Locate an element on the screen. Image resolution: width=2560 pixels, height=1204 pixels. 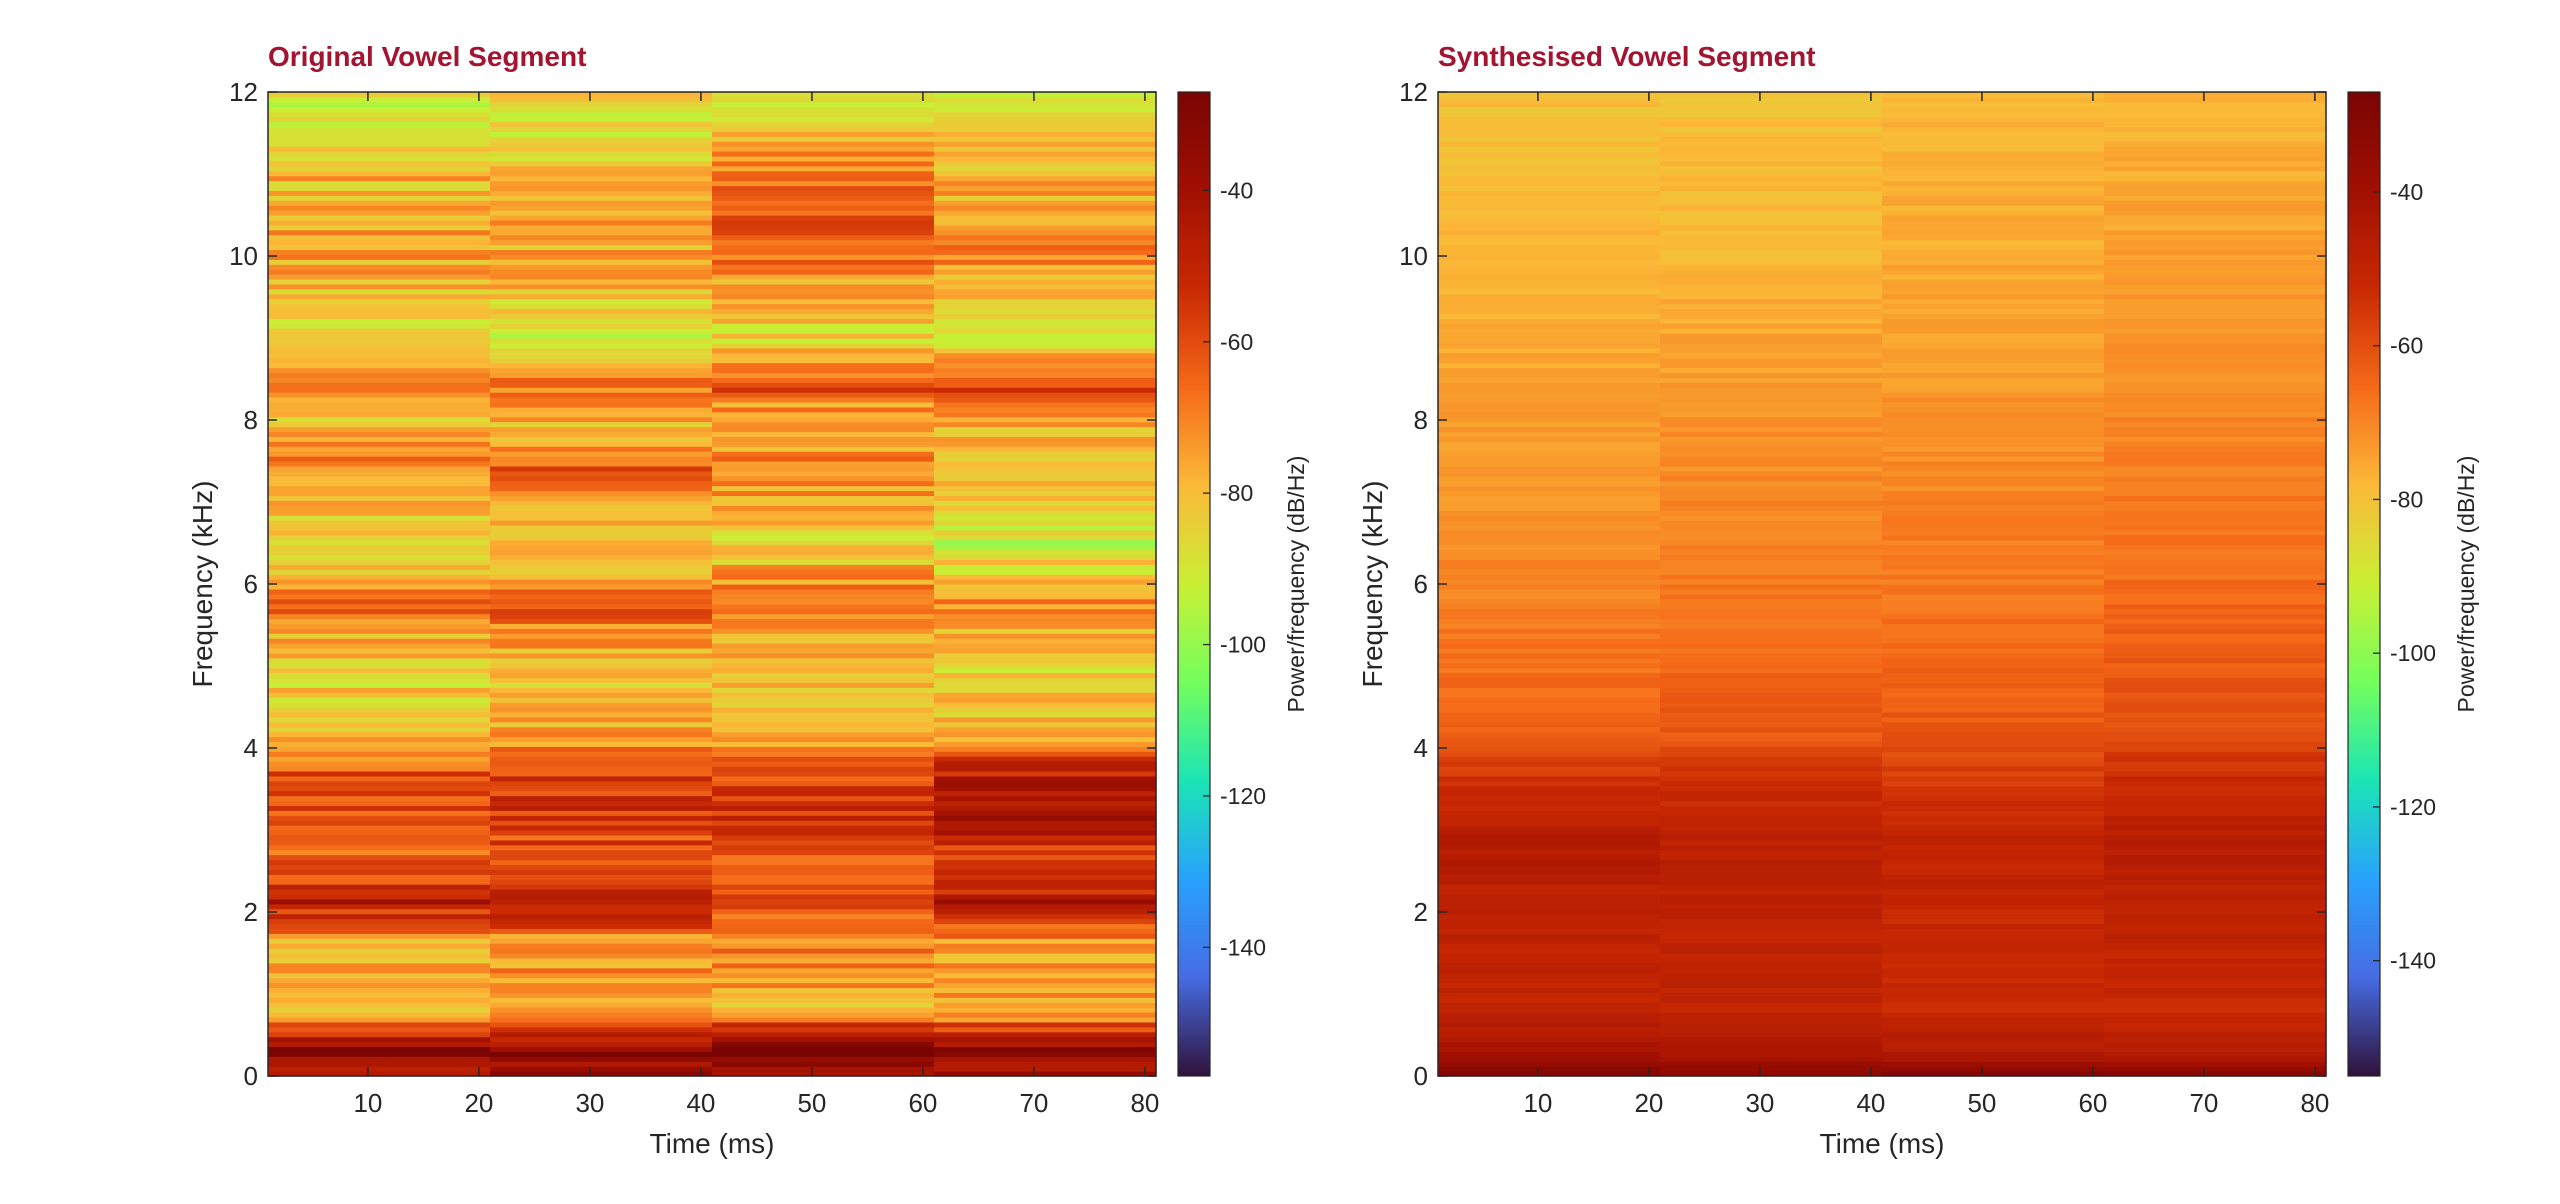
x-tick-label: 60 is located at coordinates (2092, 1103).